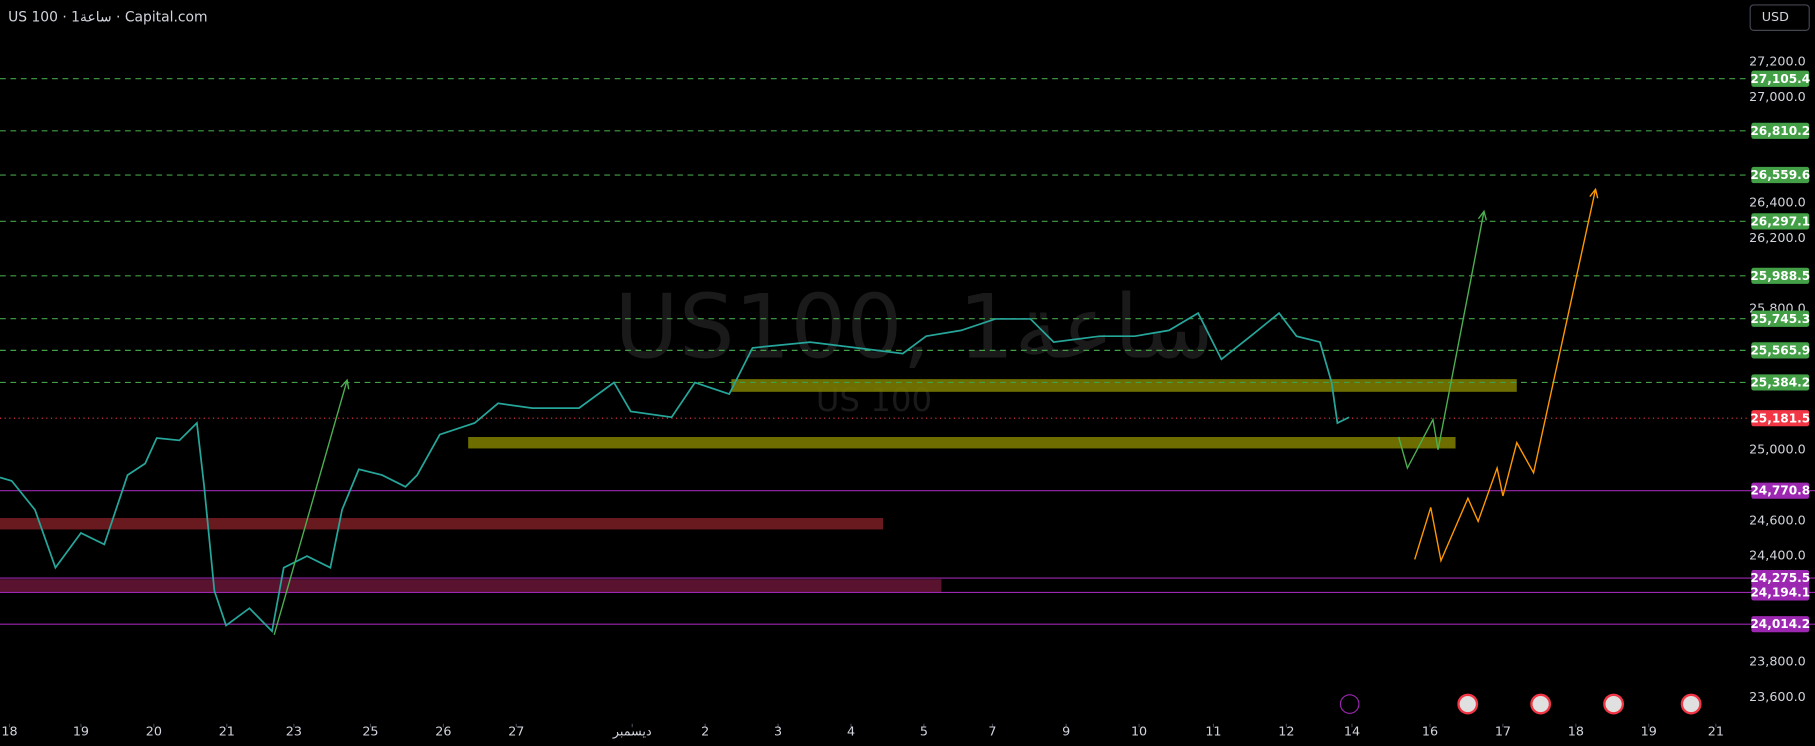 The height and width of the screenshot is (746, 1815). I want to click on level-label: 25,988.5, so click(1780, 276).